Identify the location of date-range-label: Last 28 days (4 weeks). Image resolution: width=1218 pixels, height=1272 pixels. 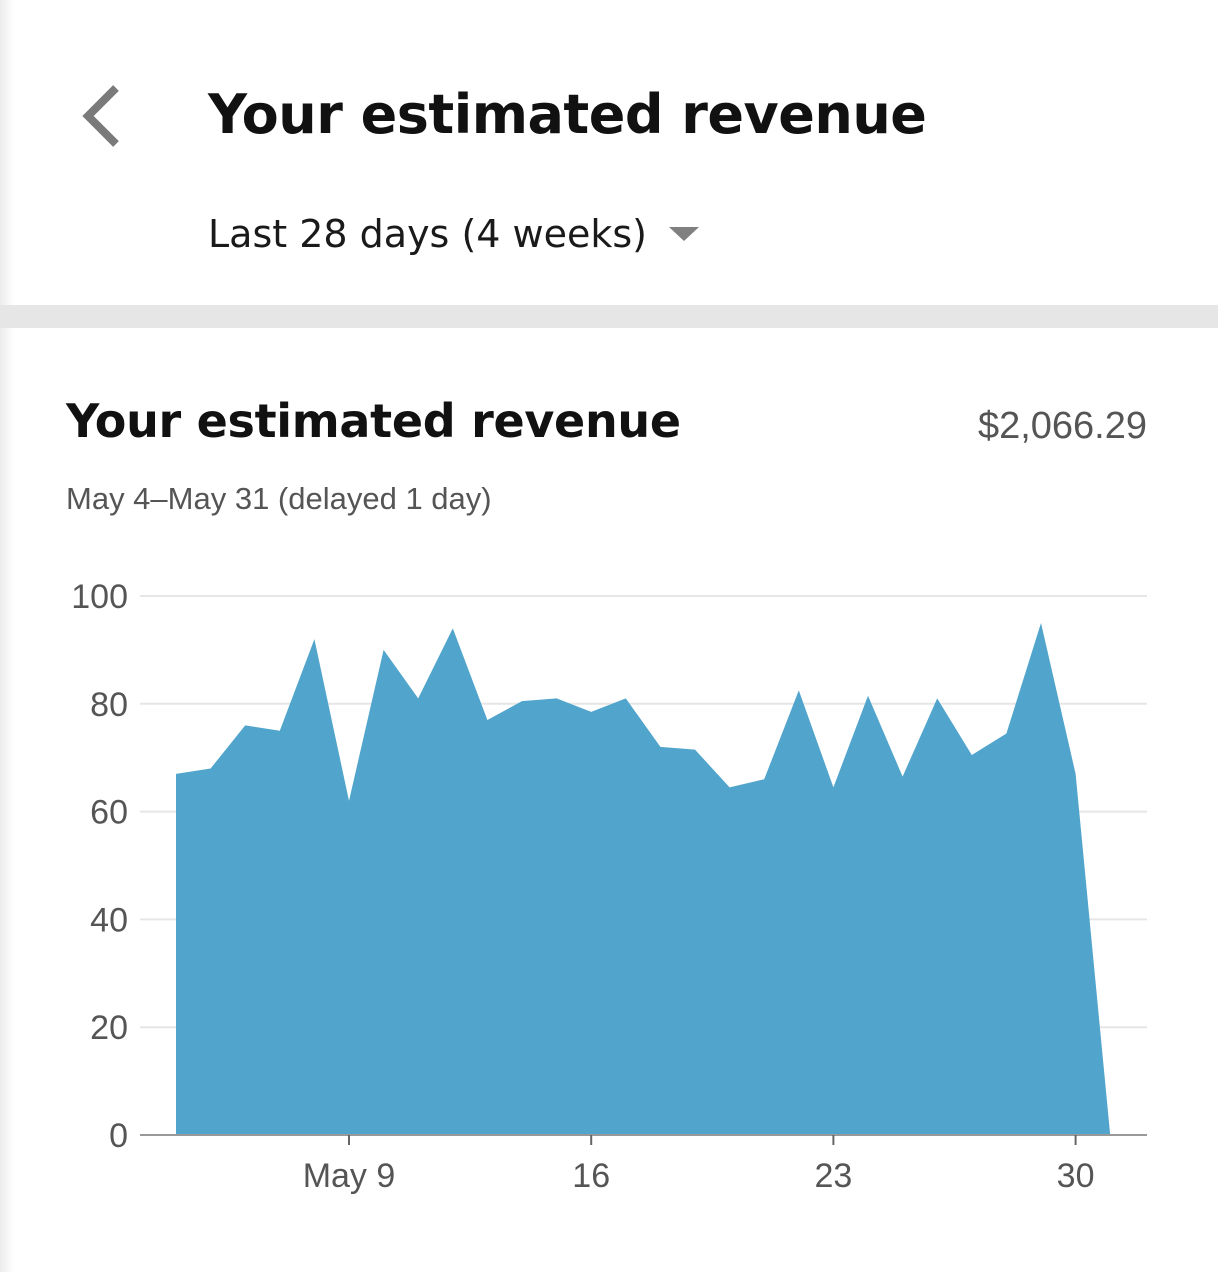
(427, 234).